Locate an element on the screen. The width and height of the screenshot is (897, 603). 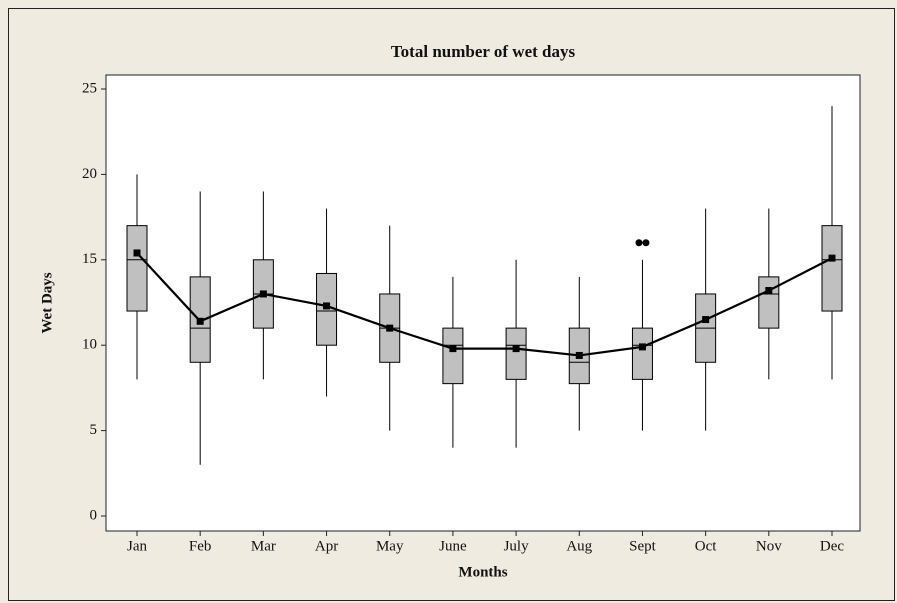
x-tick-label: Aug is located at coordinates (579, 546).